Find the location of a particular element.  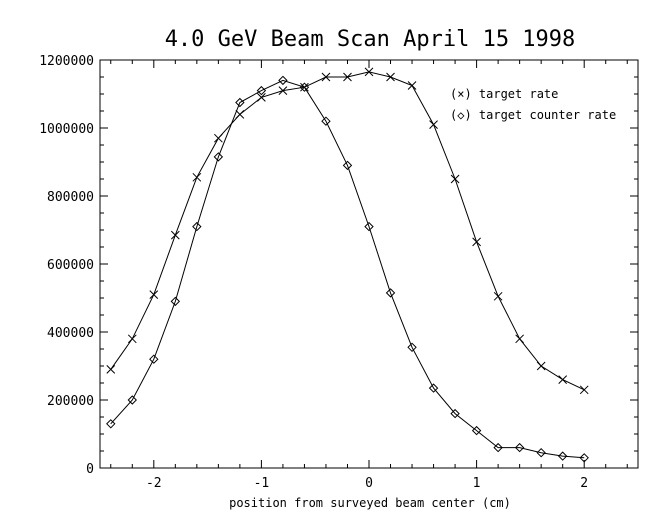

legend: (×) target rate (◇) target counter rate is located at coordinates (533, 104).